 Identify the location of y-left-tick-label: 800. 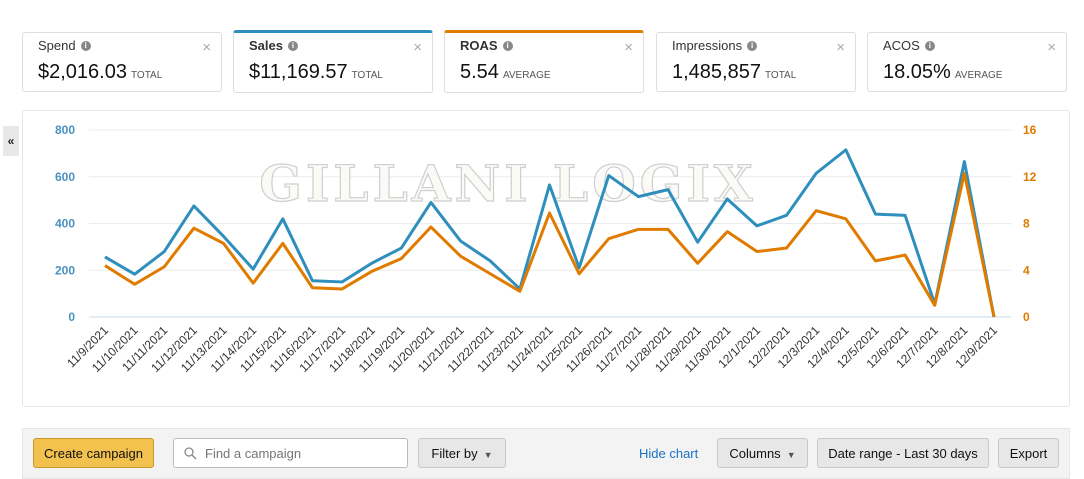
(65, 130).